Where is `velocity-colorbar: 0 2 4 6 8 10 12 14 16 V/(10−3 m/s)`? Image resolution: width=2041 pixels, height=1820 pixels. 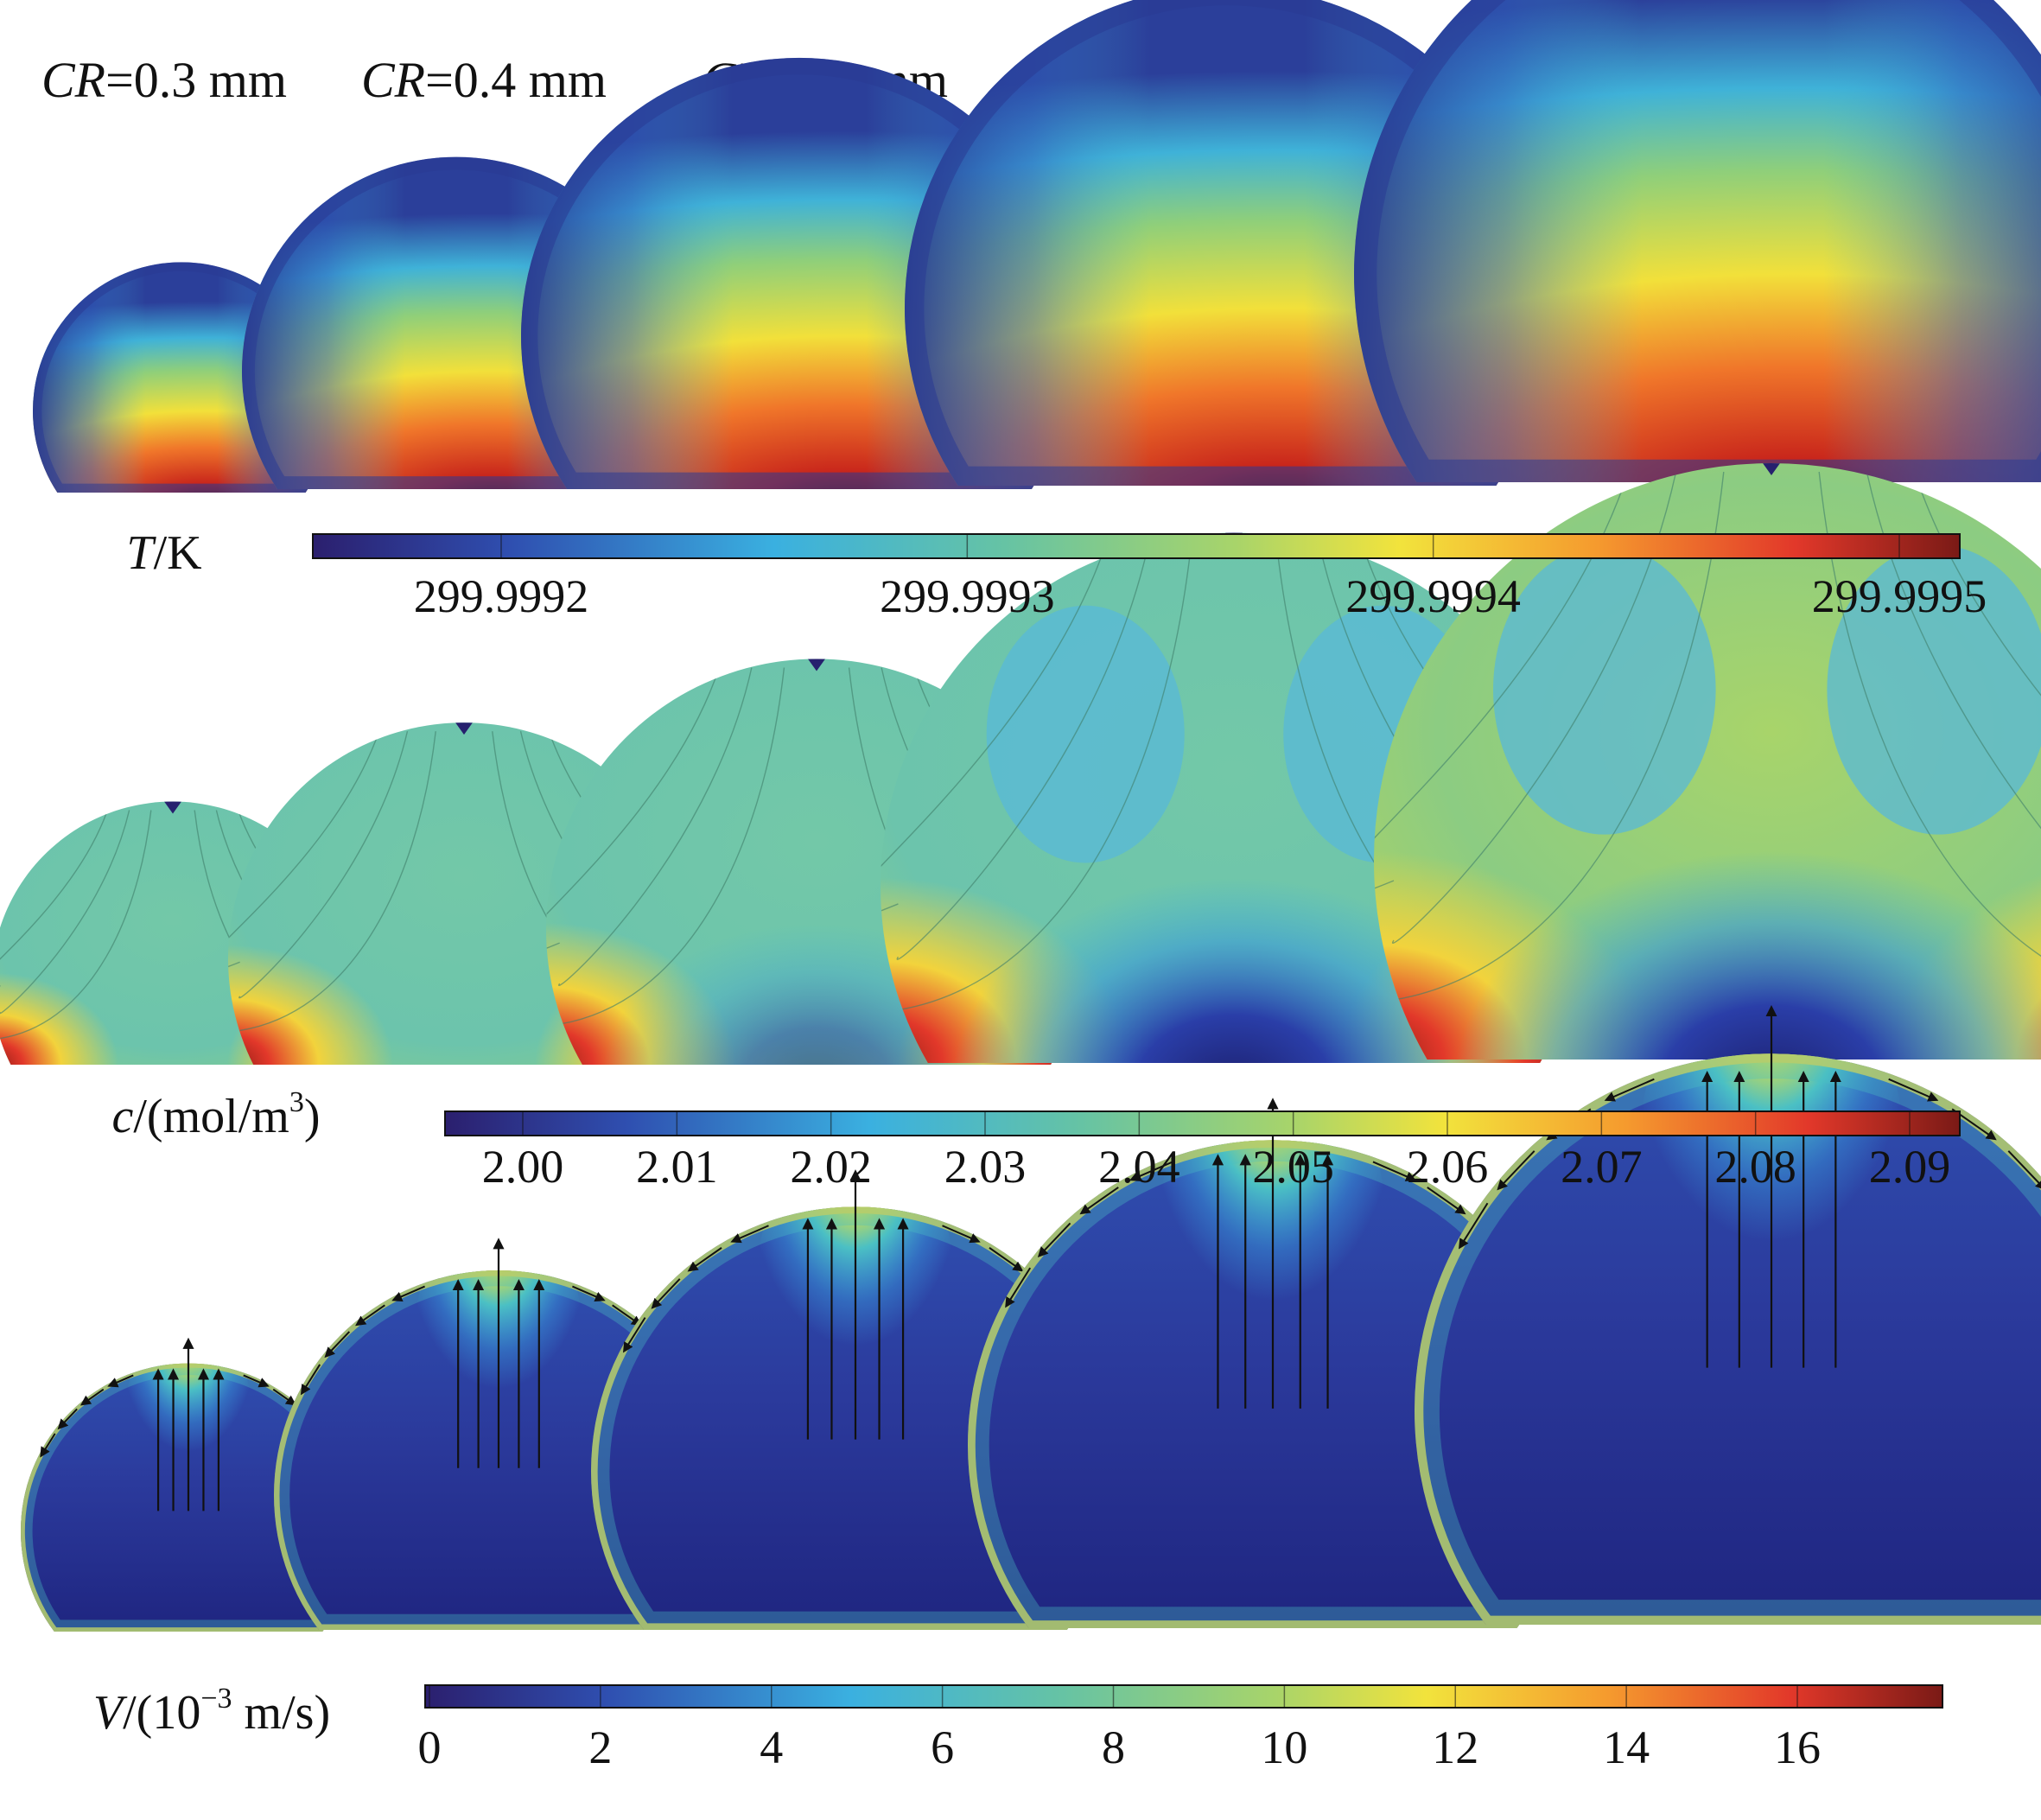
velocity-colorbar: 0 2 4 6 8 10 12 14 16 V/(10−3 m/s) is located at coordinates (1018, 1728).